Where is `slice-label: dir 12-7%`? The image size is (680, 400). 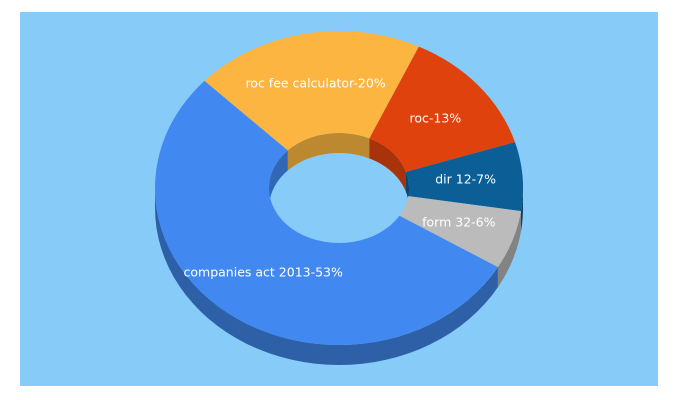 slice-label: dir 12-7% is located at coordinates (465, 179).